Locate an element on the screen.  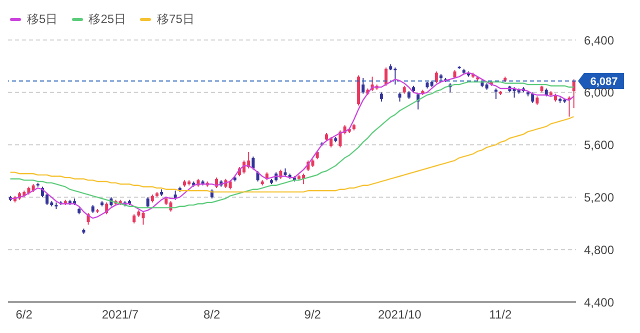
x-tick-label: 8/2 is located at coordinates (212, 315).